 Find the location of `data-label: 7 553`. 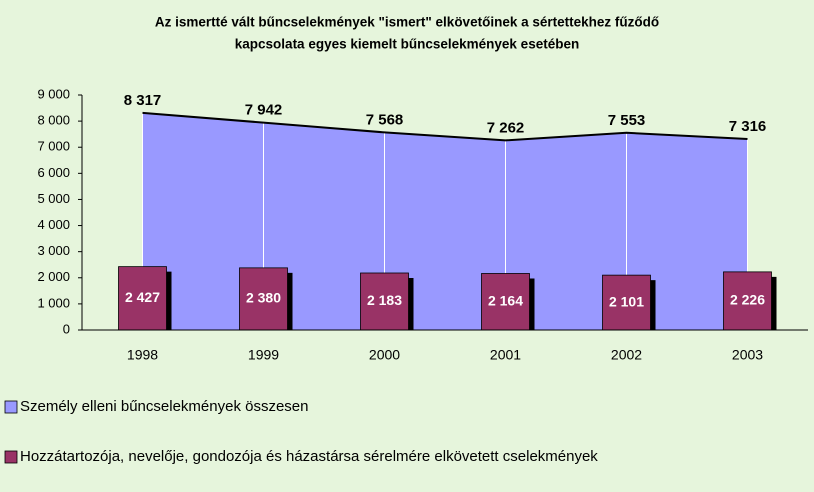

data-label: 7 553 is located at coordinates (627, 120).